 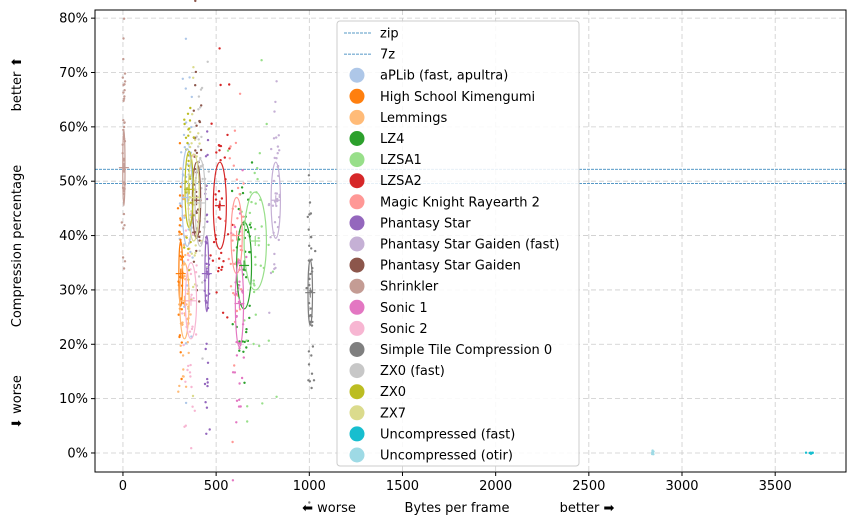 I want to click on x-tick-label: 500, so click(x=216, y=486).